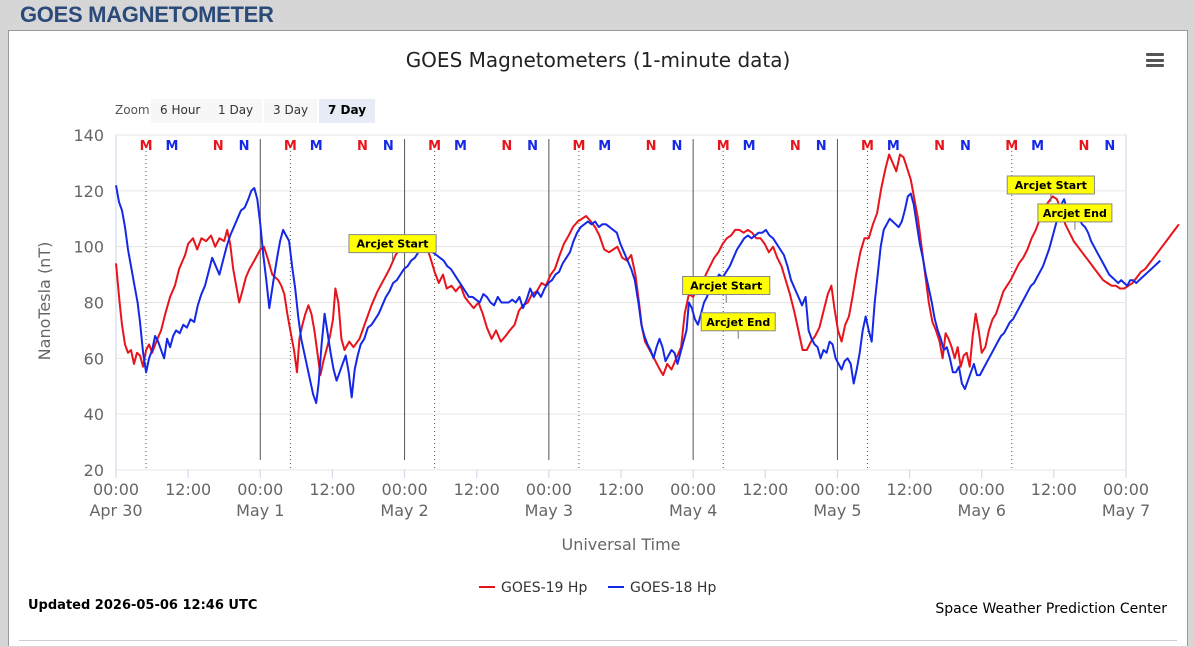 Image resolution: width=1194 pixels, height=647 pixels. What do you see at coordinates (94, 470) in the screenshot?
I see `y-tick-label: 20` at bounding box center [94, 470].